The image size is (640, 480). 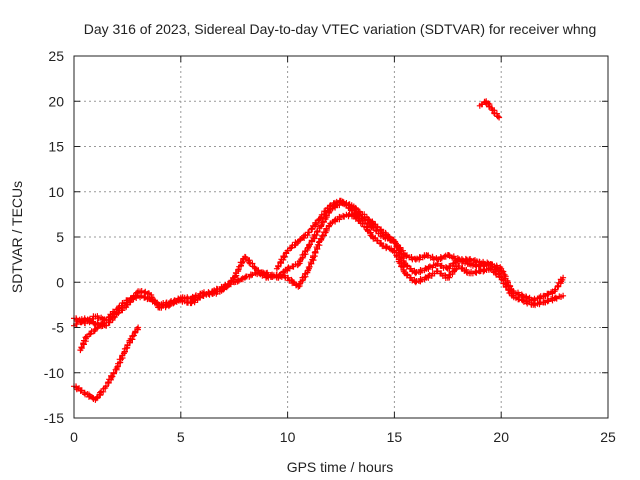 I want to click on series-low-branch, so click(x=106, y=363).